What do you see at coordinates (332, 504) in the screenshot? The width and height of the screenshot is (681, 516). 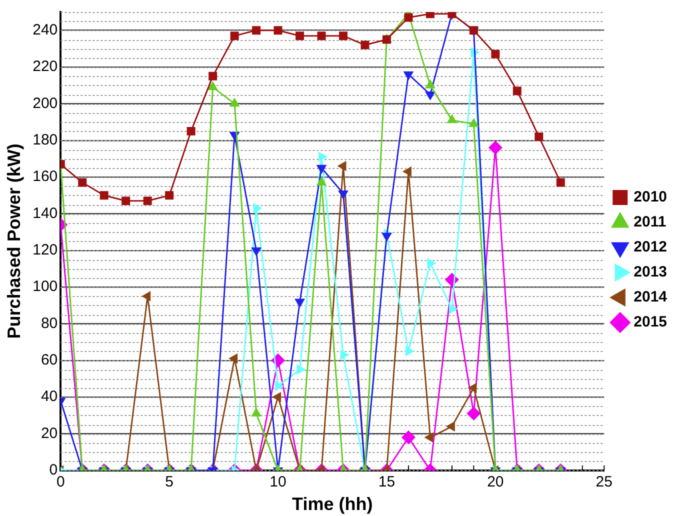 I see `x-axis-title: Time (hh)` at bounding box center [332, 504].